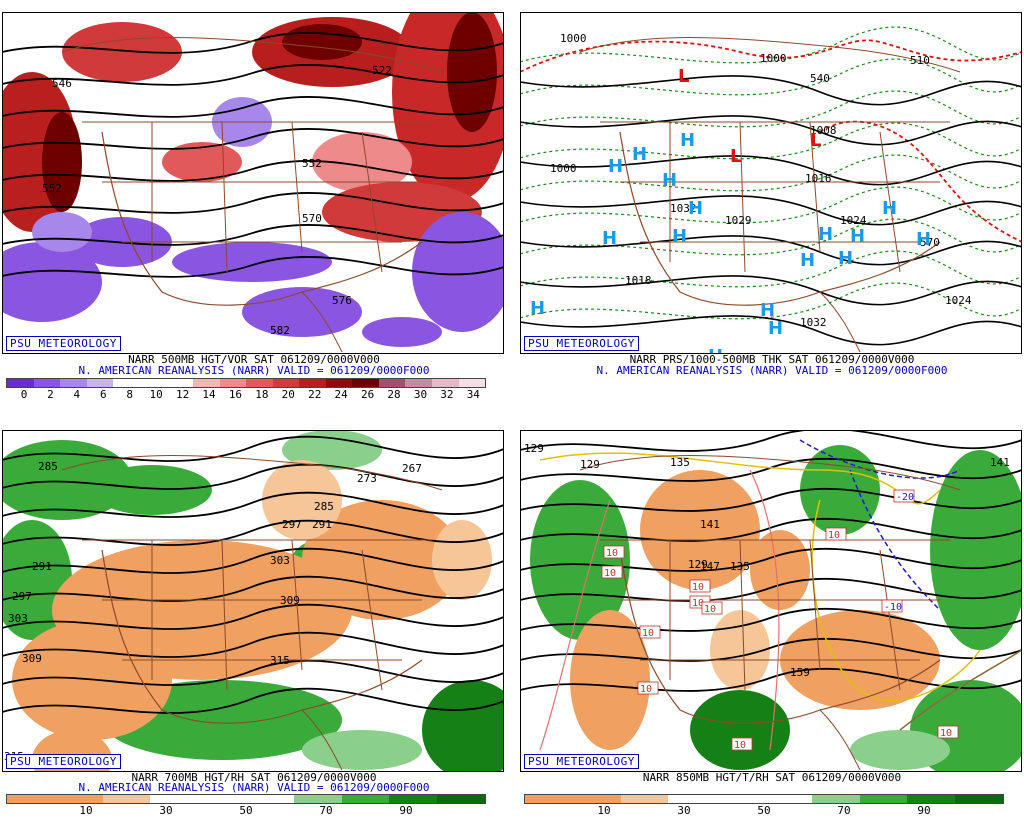 This screenshot has width=1024, height=826. I want to click on temperature-label: -10, so click(893, 607).